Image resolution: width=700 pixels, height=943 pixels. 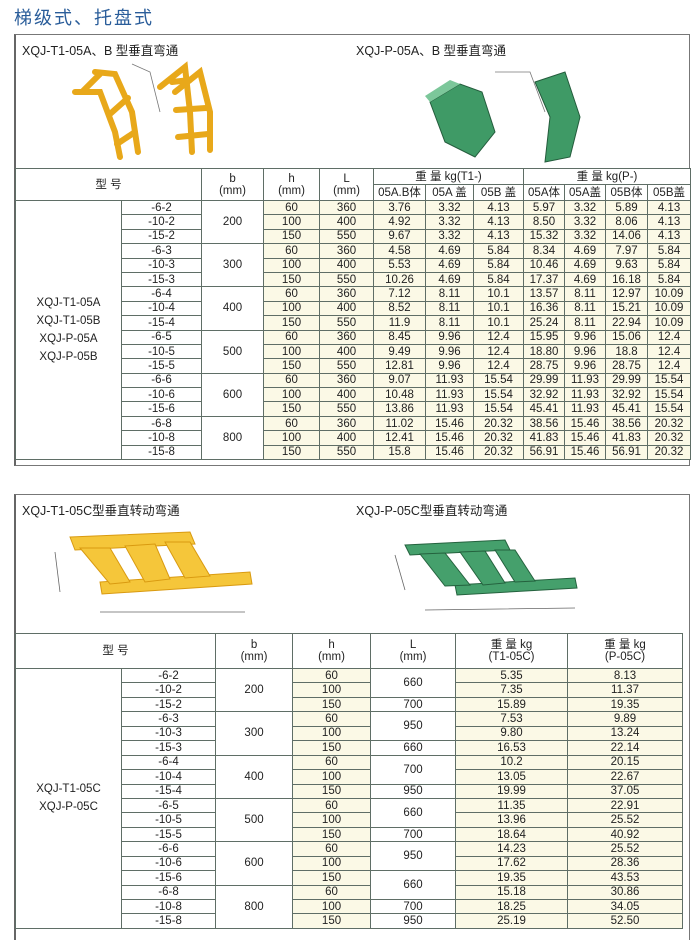 What do you see at coordinates (627, 192) in the screenshot?
I see `header-p-col: 05B体` at bounding box center [627, 192].